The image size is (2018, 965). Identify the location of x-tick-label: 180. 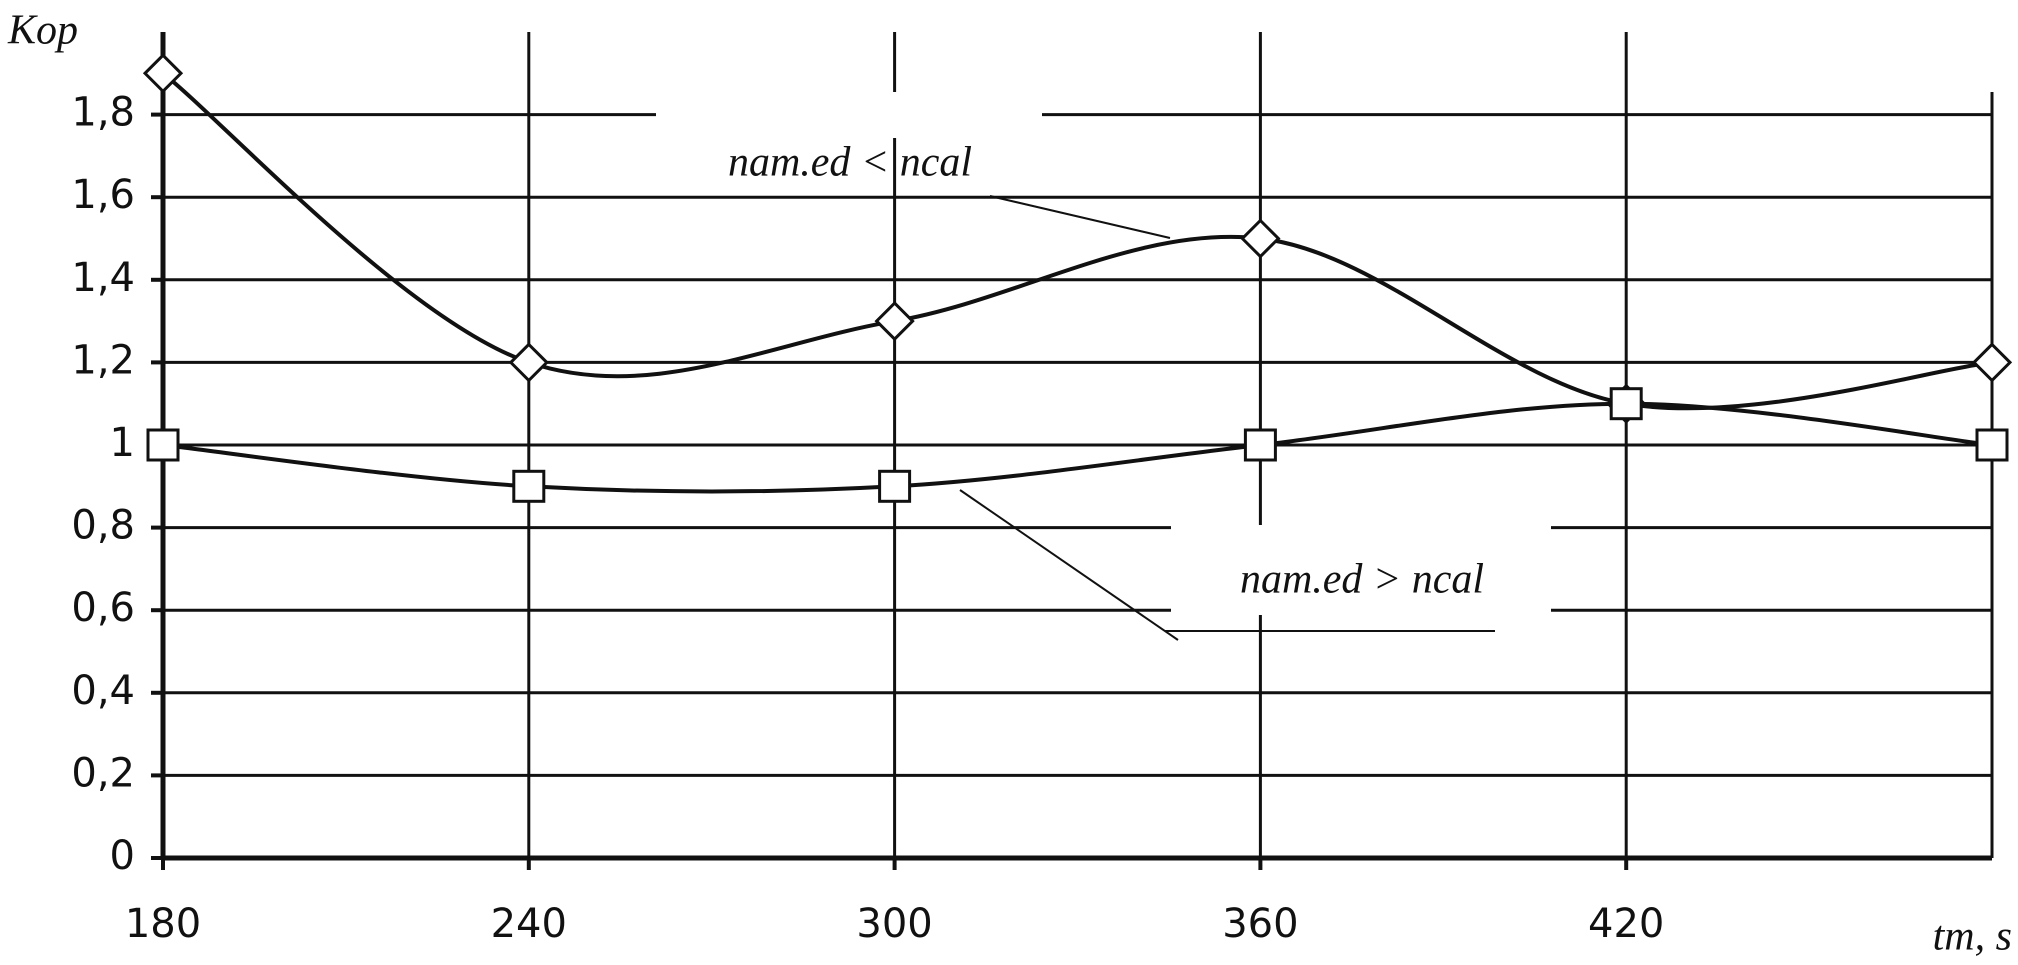
(163, 924).